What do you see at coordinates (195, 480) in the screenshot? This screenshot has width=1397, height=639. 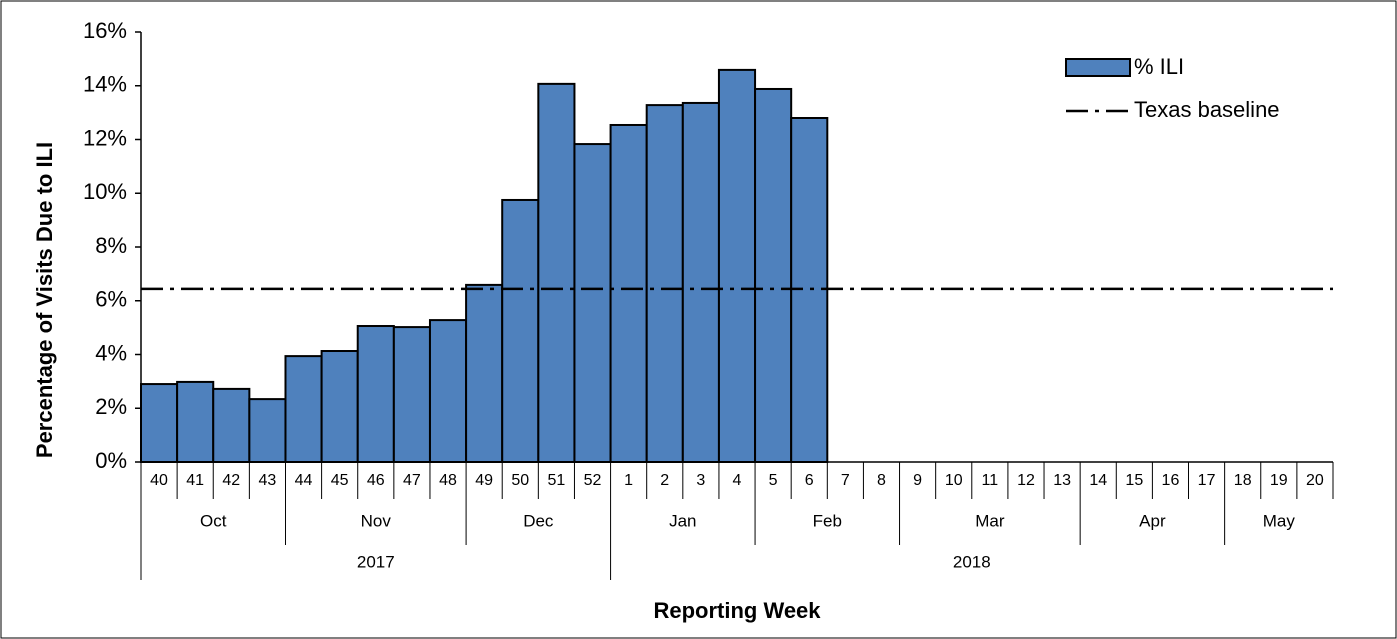 I see `x-tick-label: 41` at bounding box center [195, 480].